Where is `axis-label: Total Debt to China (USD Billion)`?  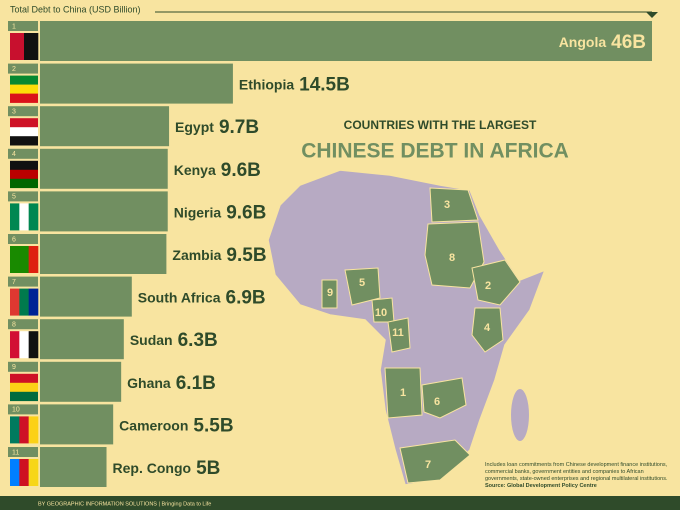 axis-label: Total Debt to China (USD Billion) is located at coordinates (75, 9).